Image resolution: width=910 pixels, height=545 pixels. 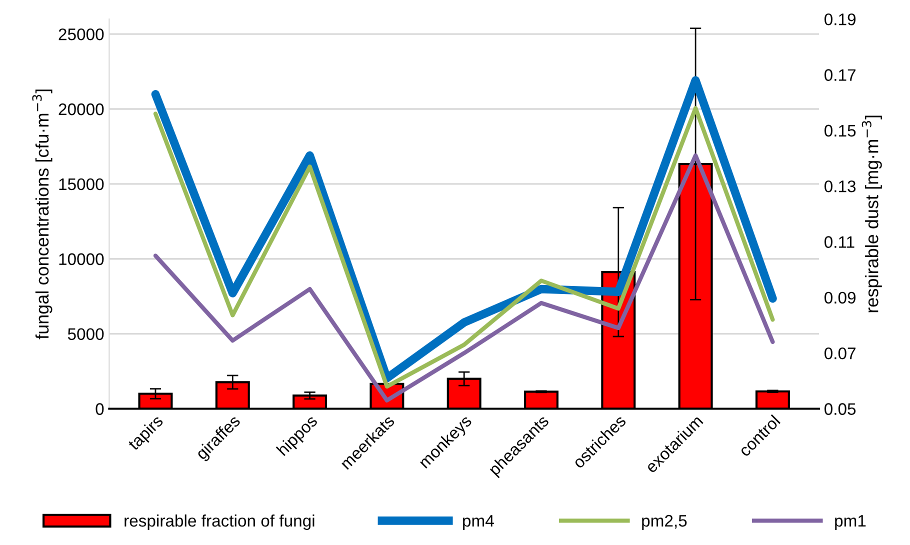 What do you see at coordinates (86, 334) in the screenshot?
I see `y-tick-label: 5000` at bounding box center [86, 334].